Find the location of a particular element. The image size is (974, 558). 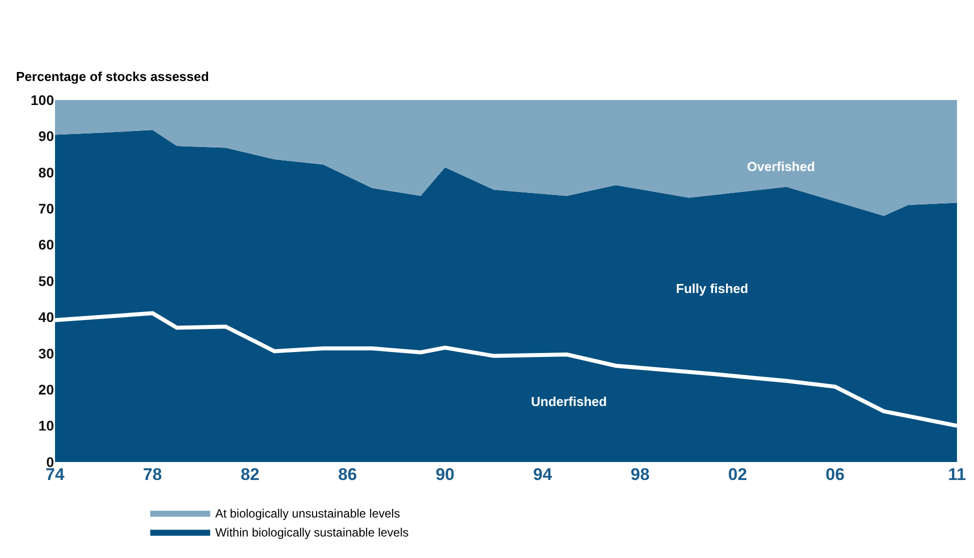

x-tick-label: 90 is located at coordinates (445, 474).